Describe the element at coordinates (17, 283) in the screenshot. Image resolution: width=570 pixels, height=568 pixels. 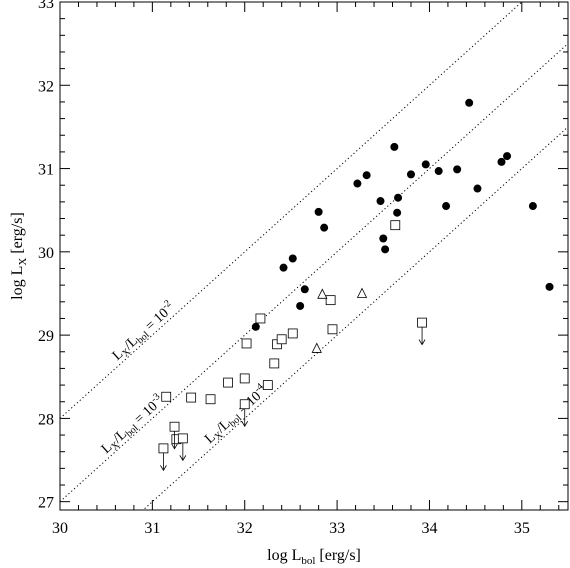
I see `y-axis-title-main: log L` at that location.